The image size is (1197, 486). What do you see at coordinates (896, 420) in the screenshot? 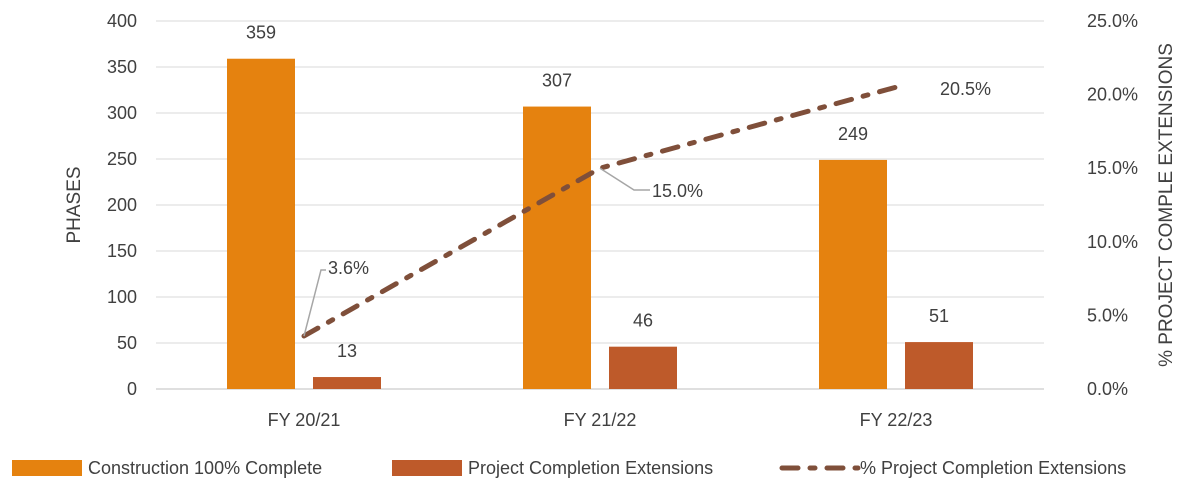
I see `x-tick-label: FY 22/23` at bounding box center [896, 420].